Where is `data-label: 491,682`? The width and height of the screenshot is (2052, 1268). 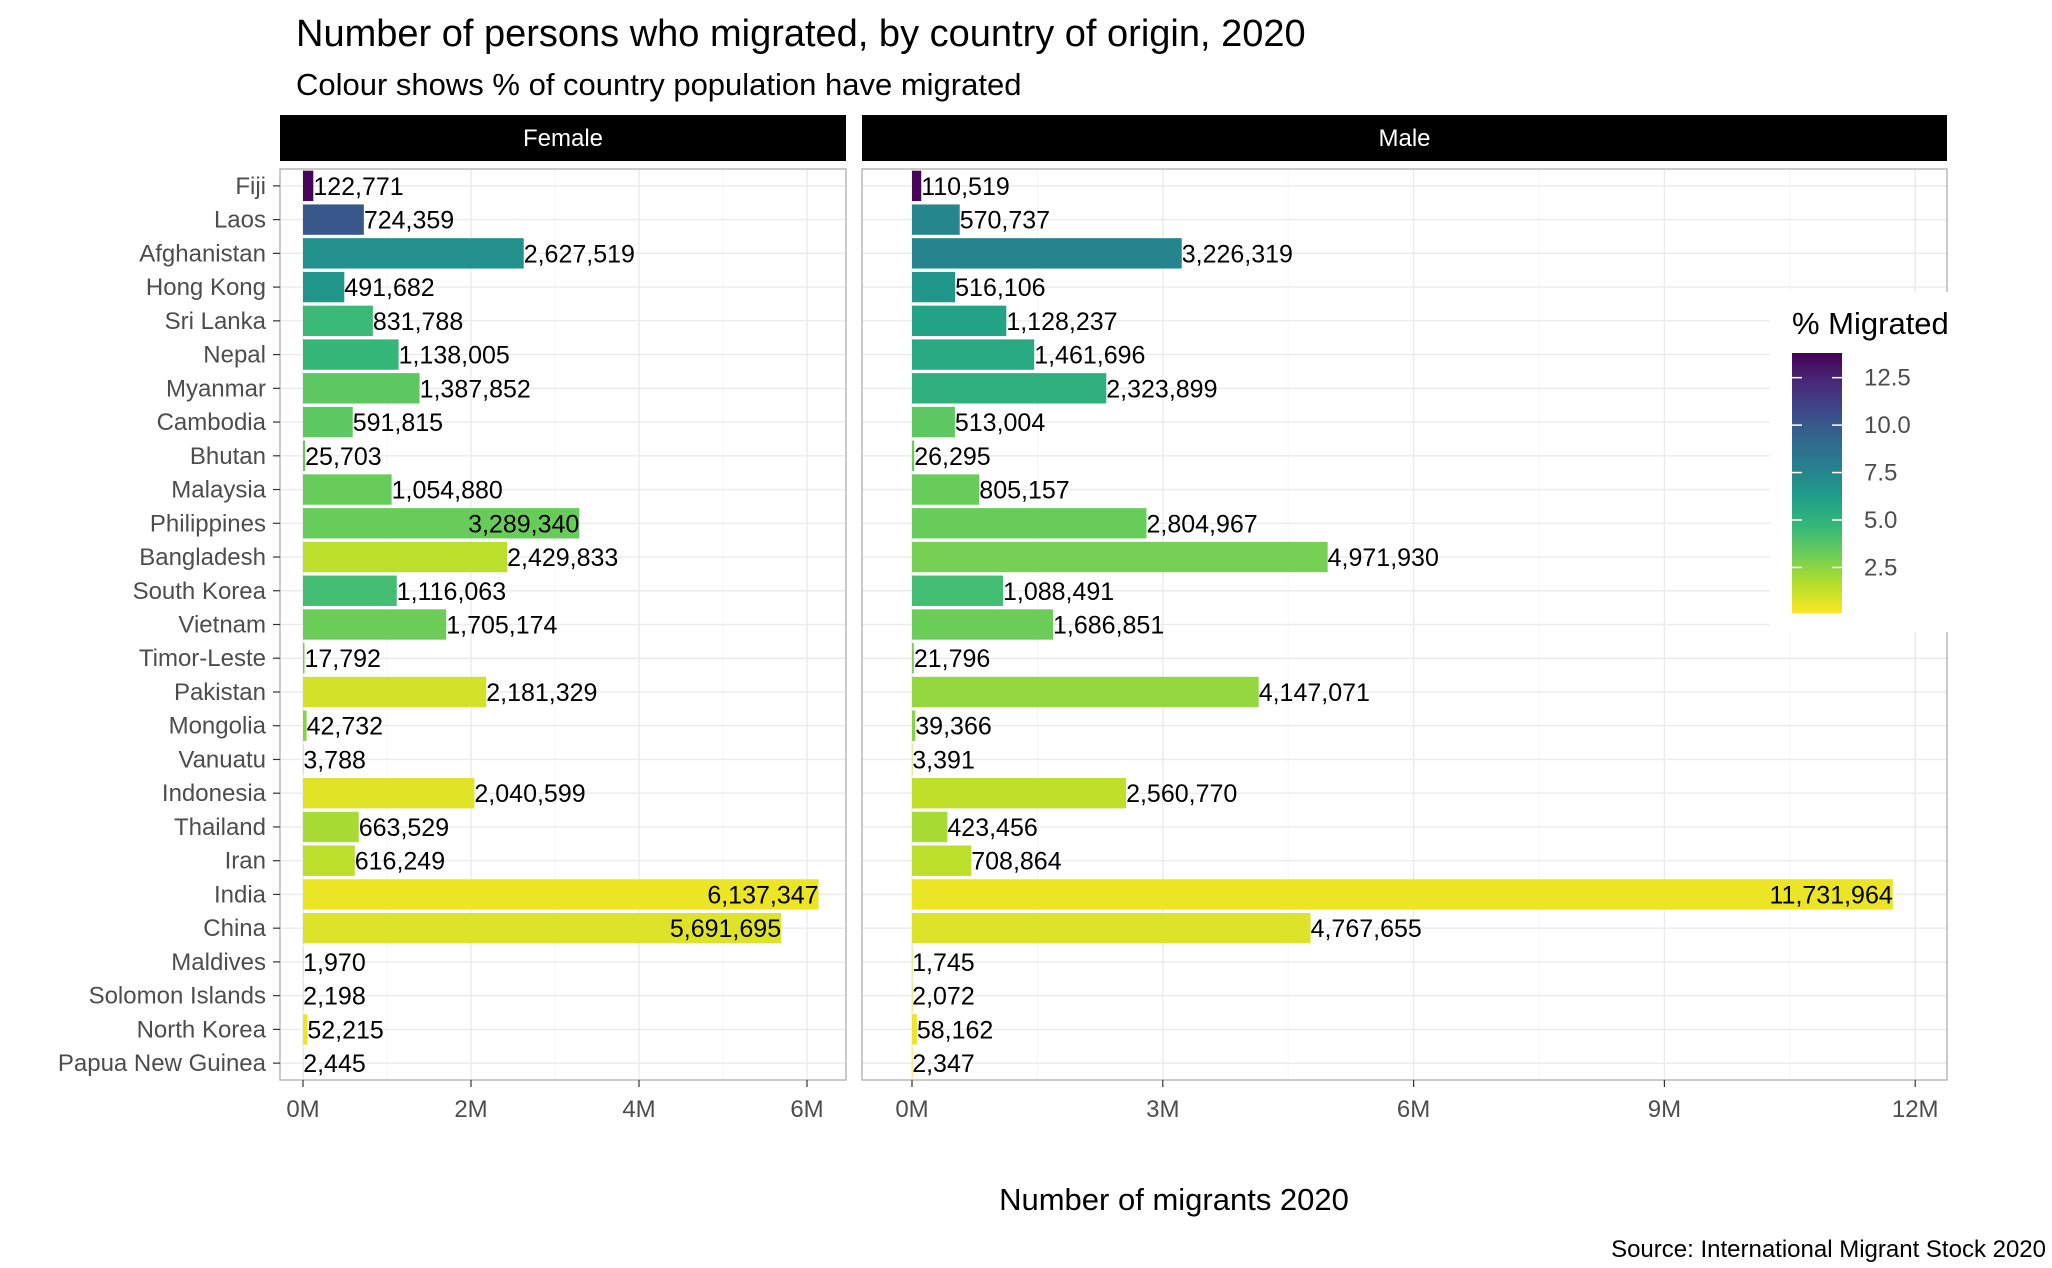
data-label: 491,682 is located at coordinates (389, 288).